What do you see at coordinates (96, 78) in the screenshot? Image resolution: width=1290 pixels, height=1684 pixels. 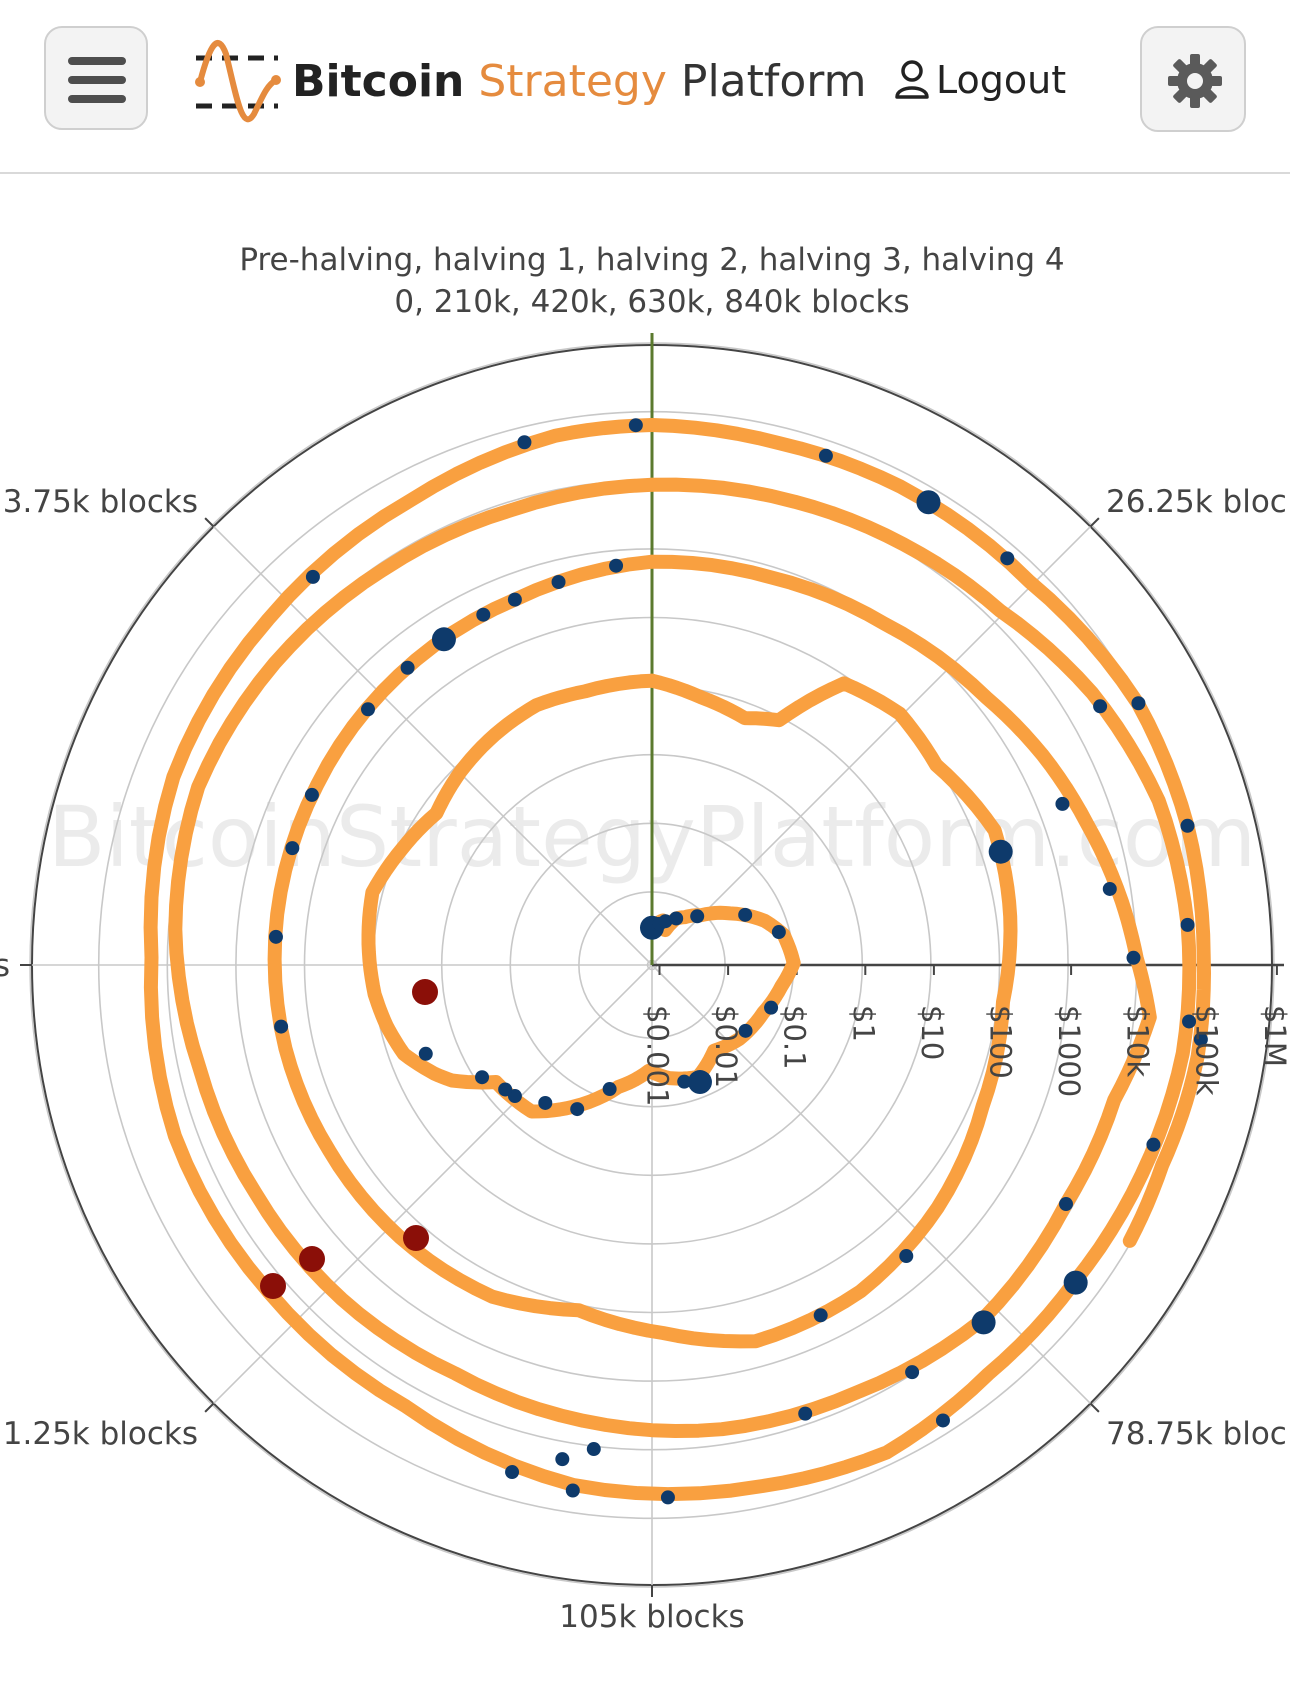 I see `menu-button` at bounding box center [96, 78].